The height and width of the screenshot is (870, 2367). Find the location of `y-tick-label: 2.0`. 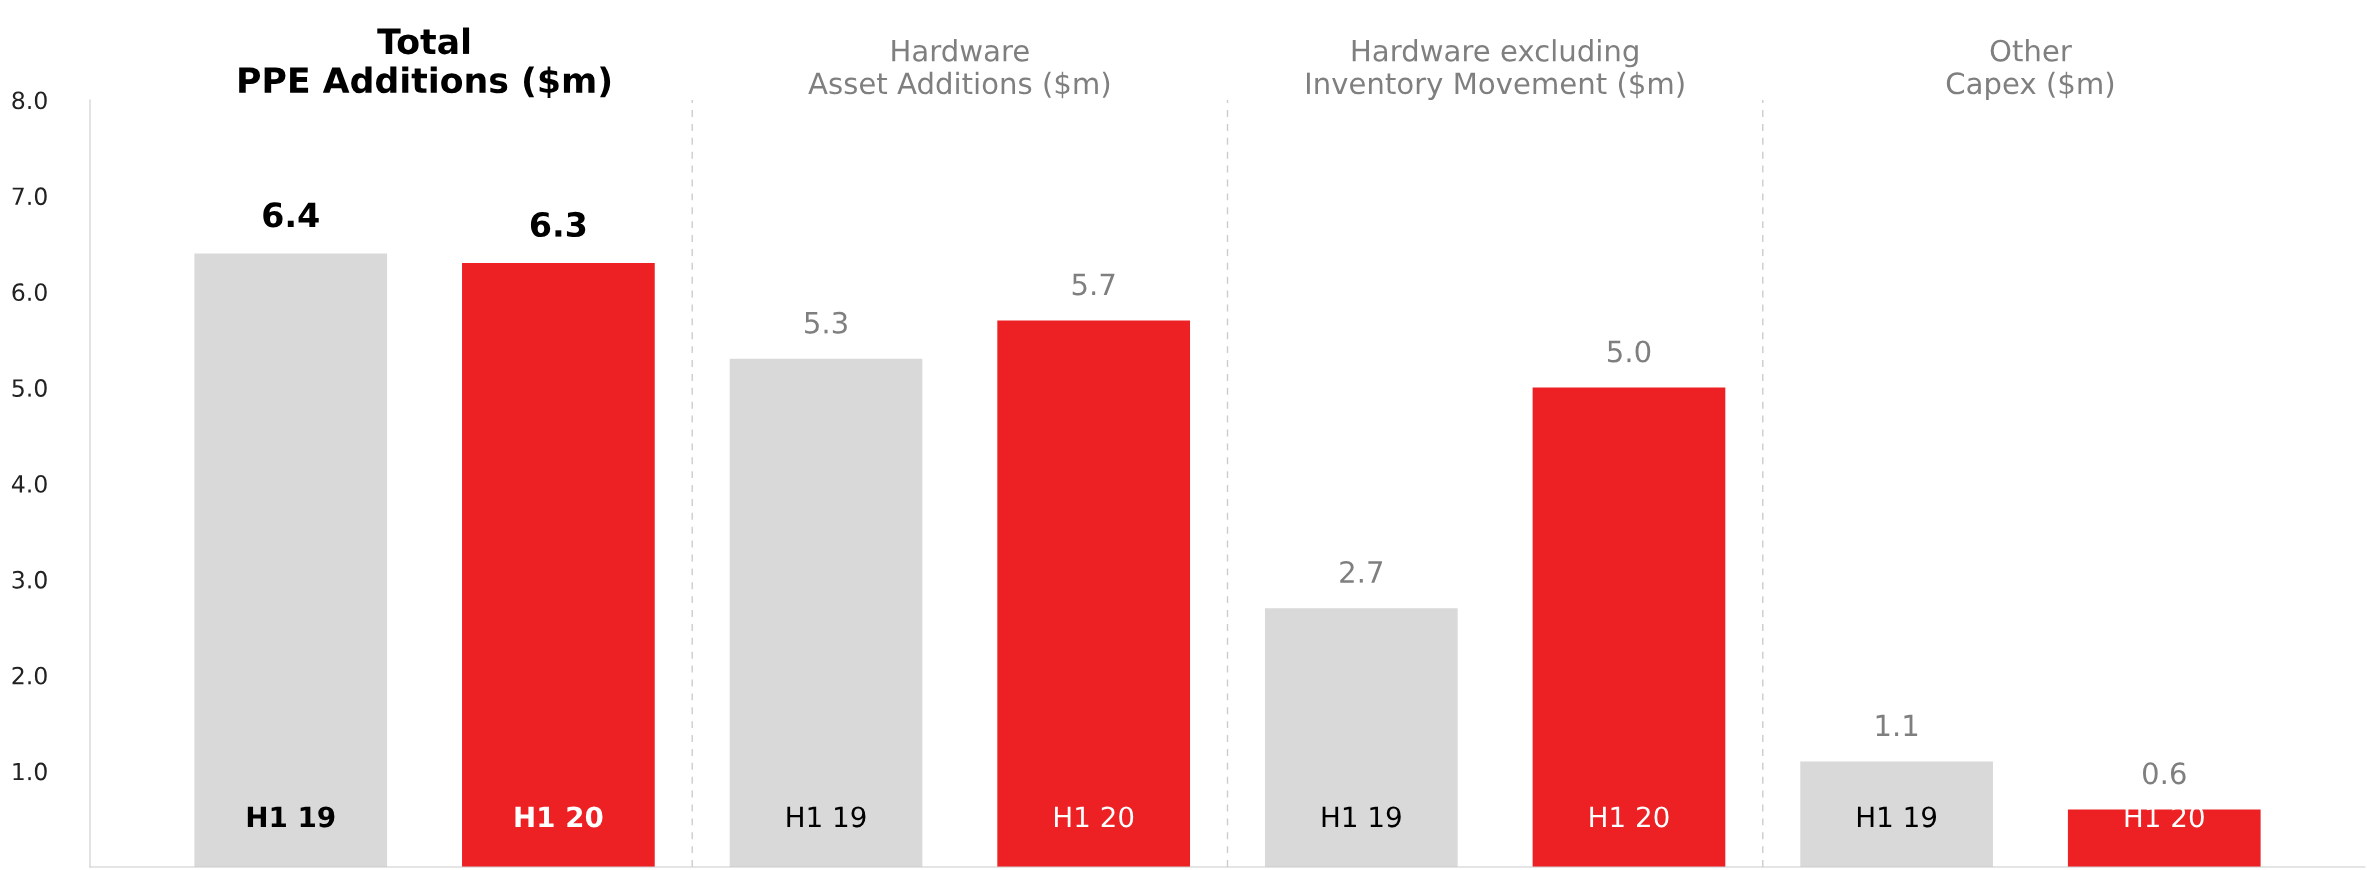

y-tick-label: 2.0 is located at coordinates (29, 675).